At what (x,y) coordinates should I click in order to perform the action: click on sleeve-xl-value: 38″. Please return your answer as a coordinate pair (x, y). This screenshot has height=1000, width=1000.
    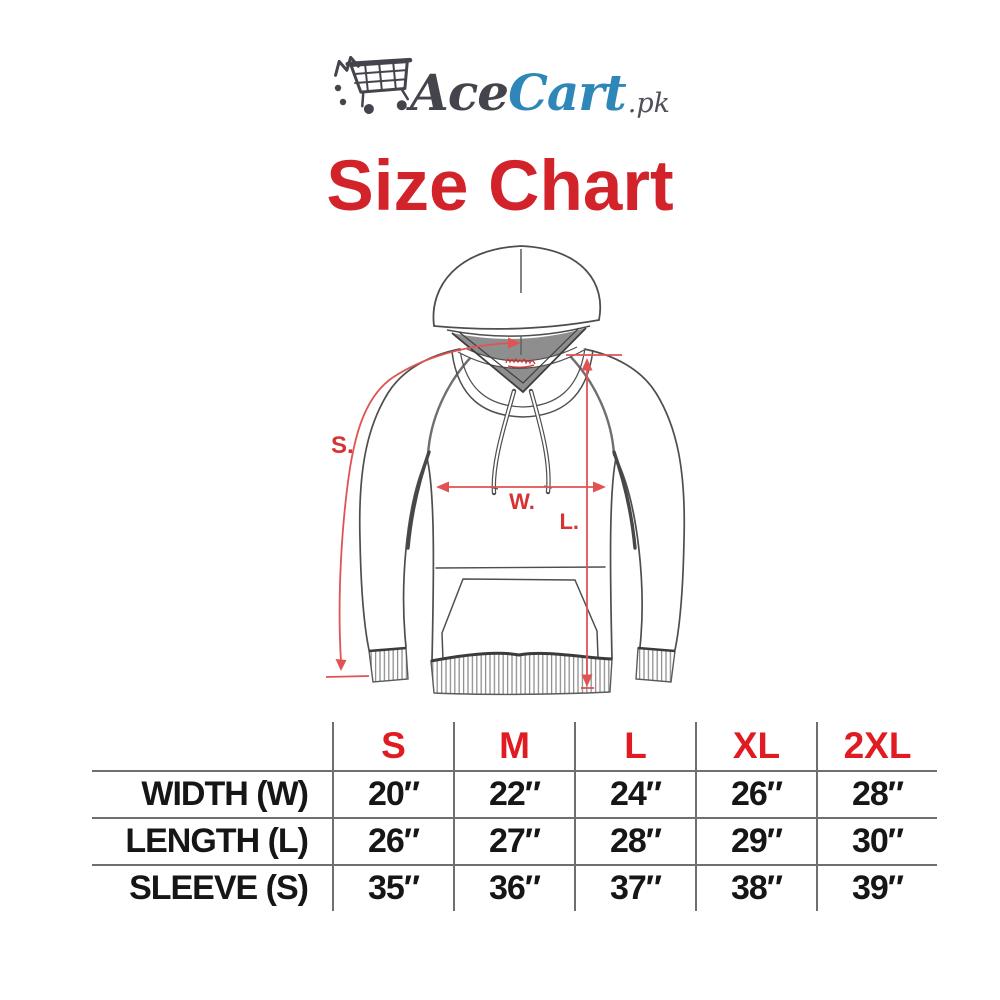
    Looking at the image, I should click on (755, 887).